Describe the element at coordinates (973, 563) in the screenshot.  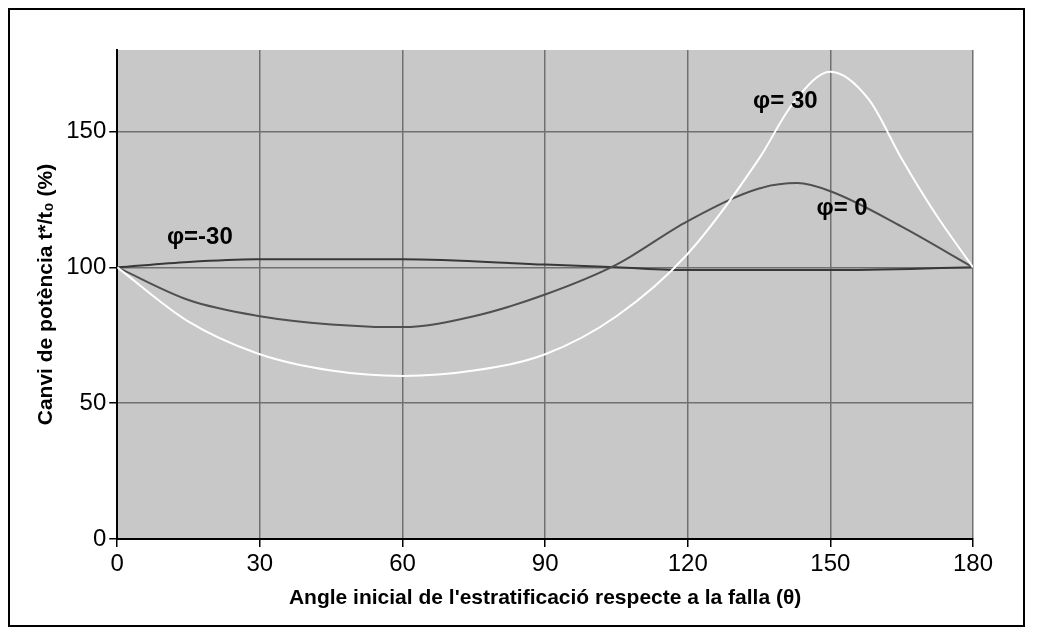
I see `x-tick-label: 180` at that location.